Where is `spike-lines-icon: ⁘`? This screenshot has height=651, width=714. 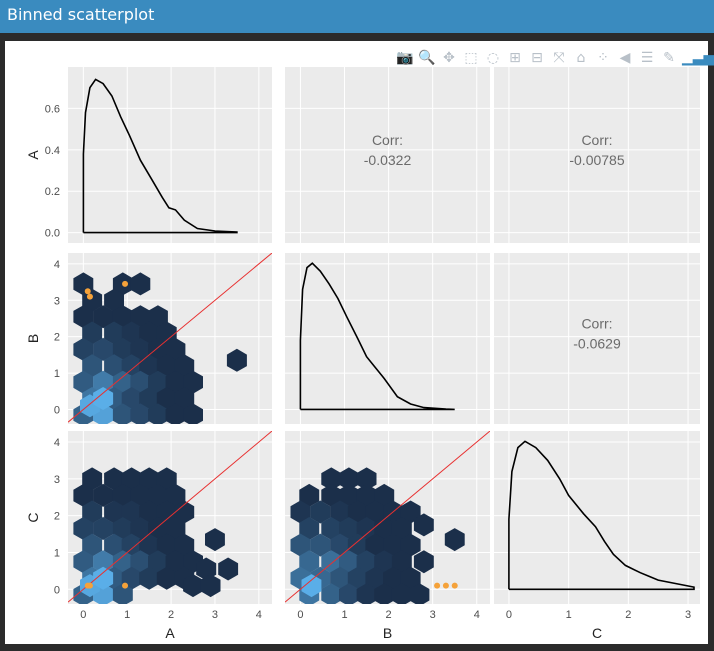 spike-lines-icon: ⁘ is located at coordinates (603, 58).